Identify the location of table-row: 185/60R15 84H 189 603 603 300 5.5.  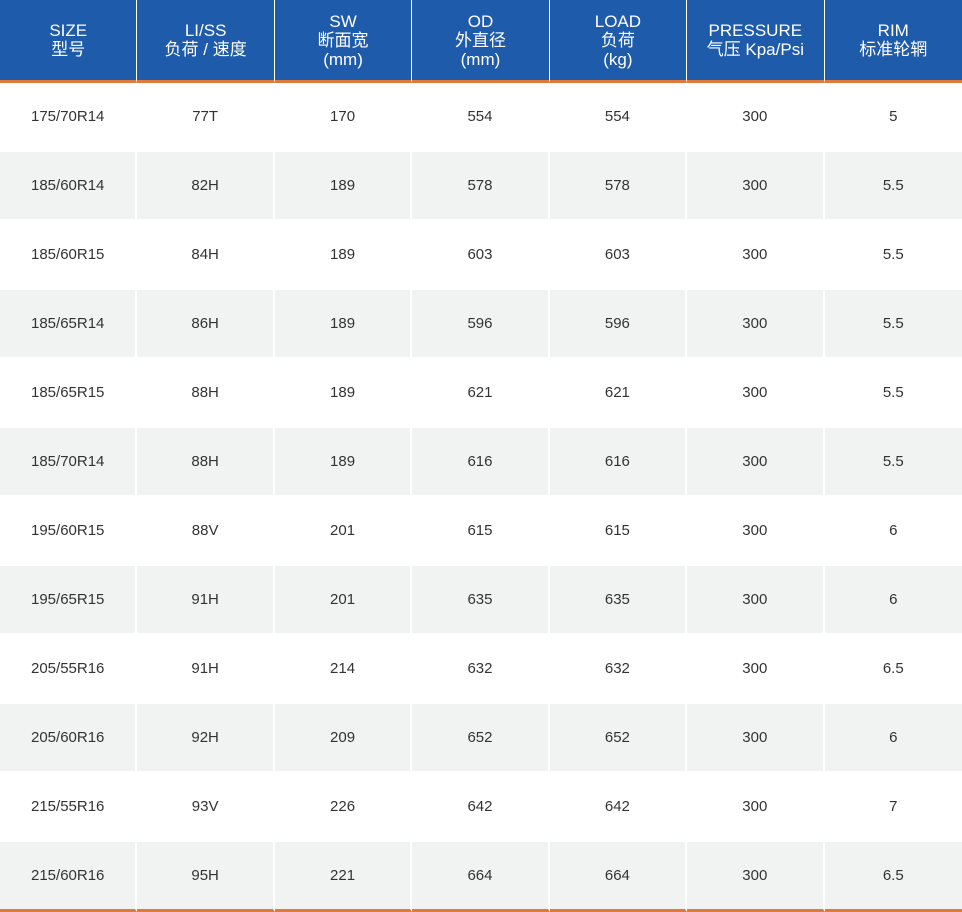
(481, 255).